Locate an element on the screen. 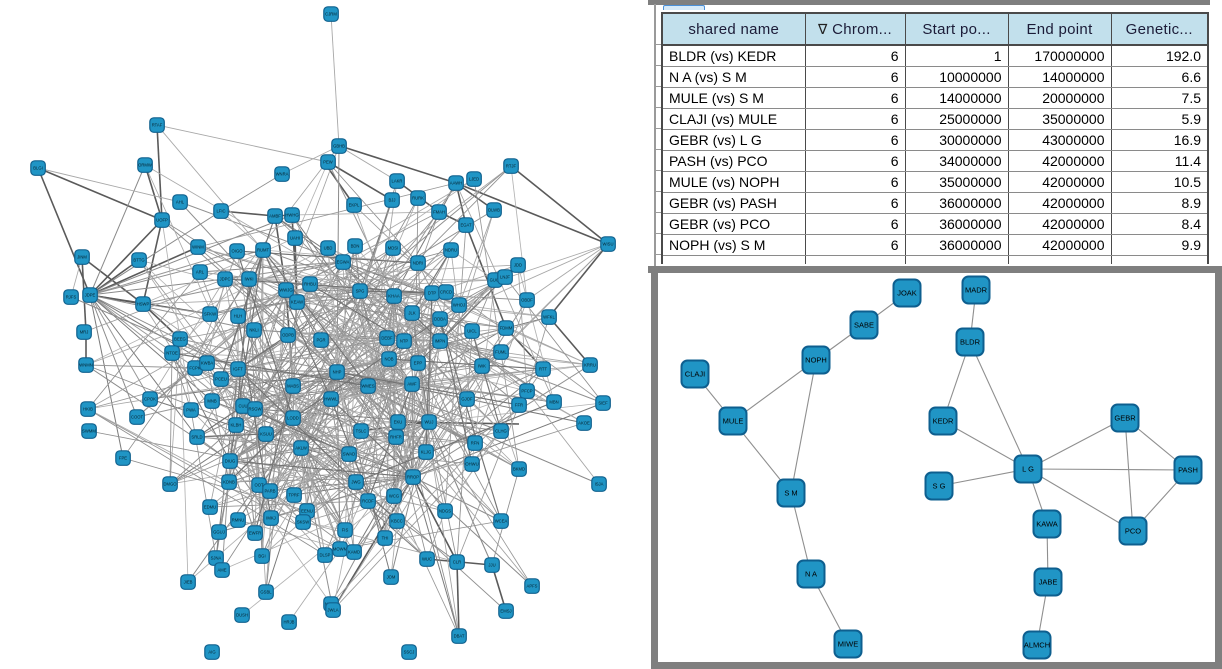 The height and width of the screenshot is (669, 1222). svg-text: WMES is located at coordinates (367, 386).